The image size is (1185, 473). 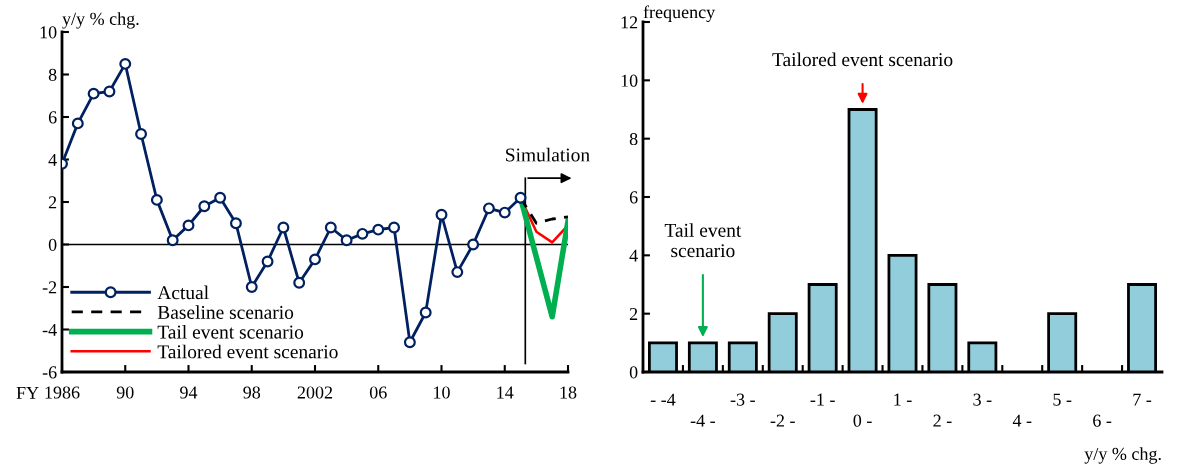 I want to click on x-tick-label: 06, so click(x=378, y=392).